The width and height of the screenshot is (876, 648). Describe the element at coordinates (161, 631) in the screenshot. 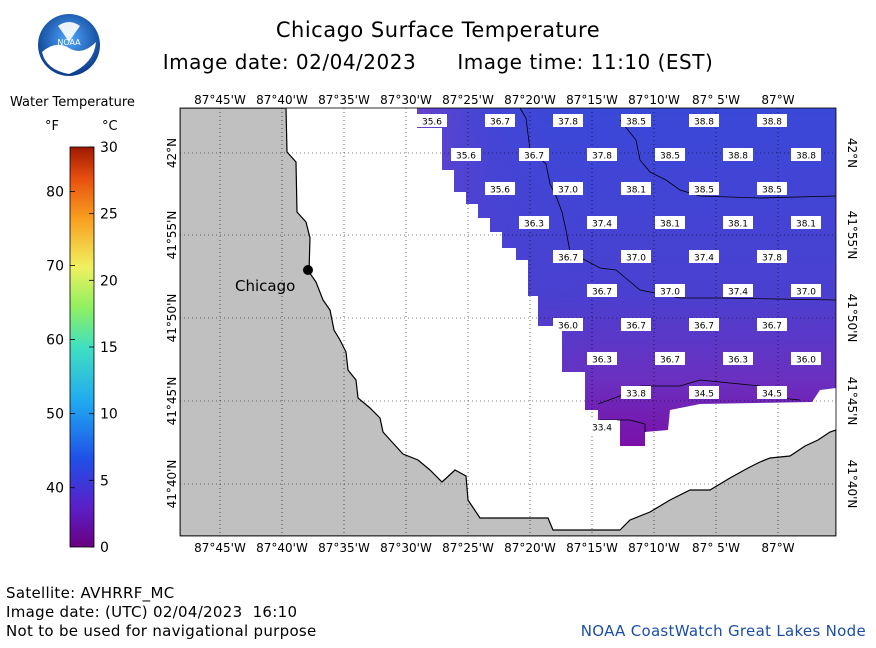

I see `disclaimer: Not to be used for navigational purpose` at that location.